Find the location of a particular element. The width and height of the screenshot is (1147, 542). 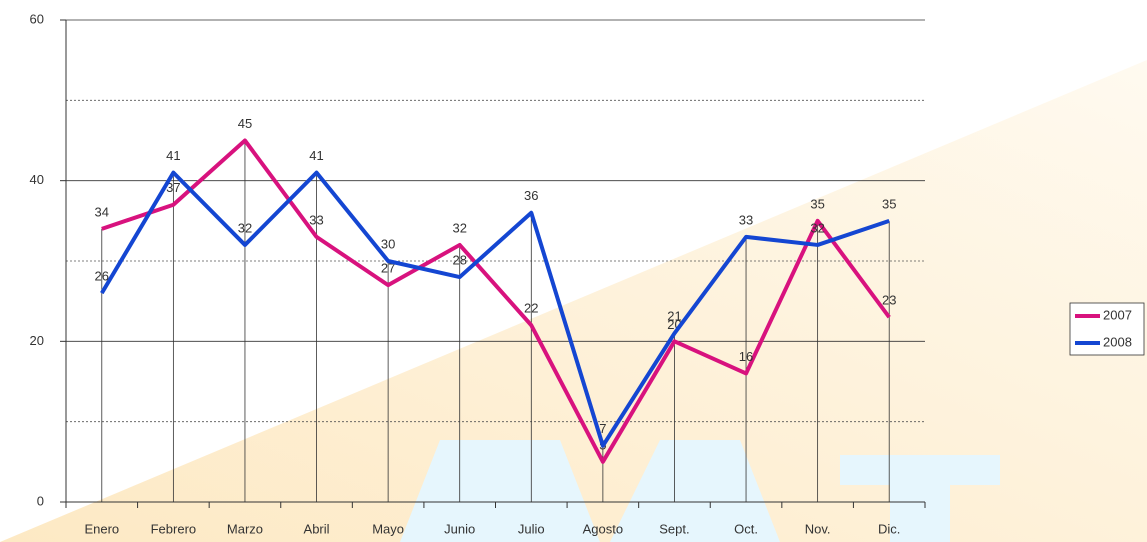

watermark-letters is located at coordinates (700, 491).